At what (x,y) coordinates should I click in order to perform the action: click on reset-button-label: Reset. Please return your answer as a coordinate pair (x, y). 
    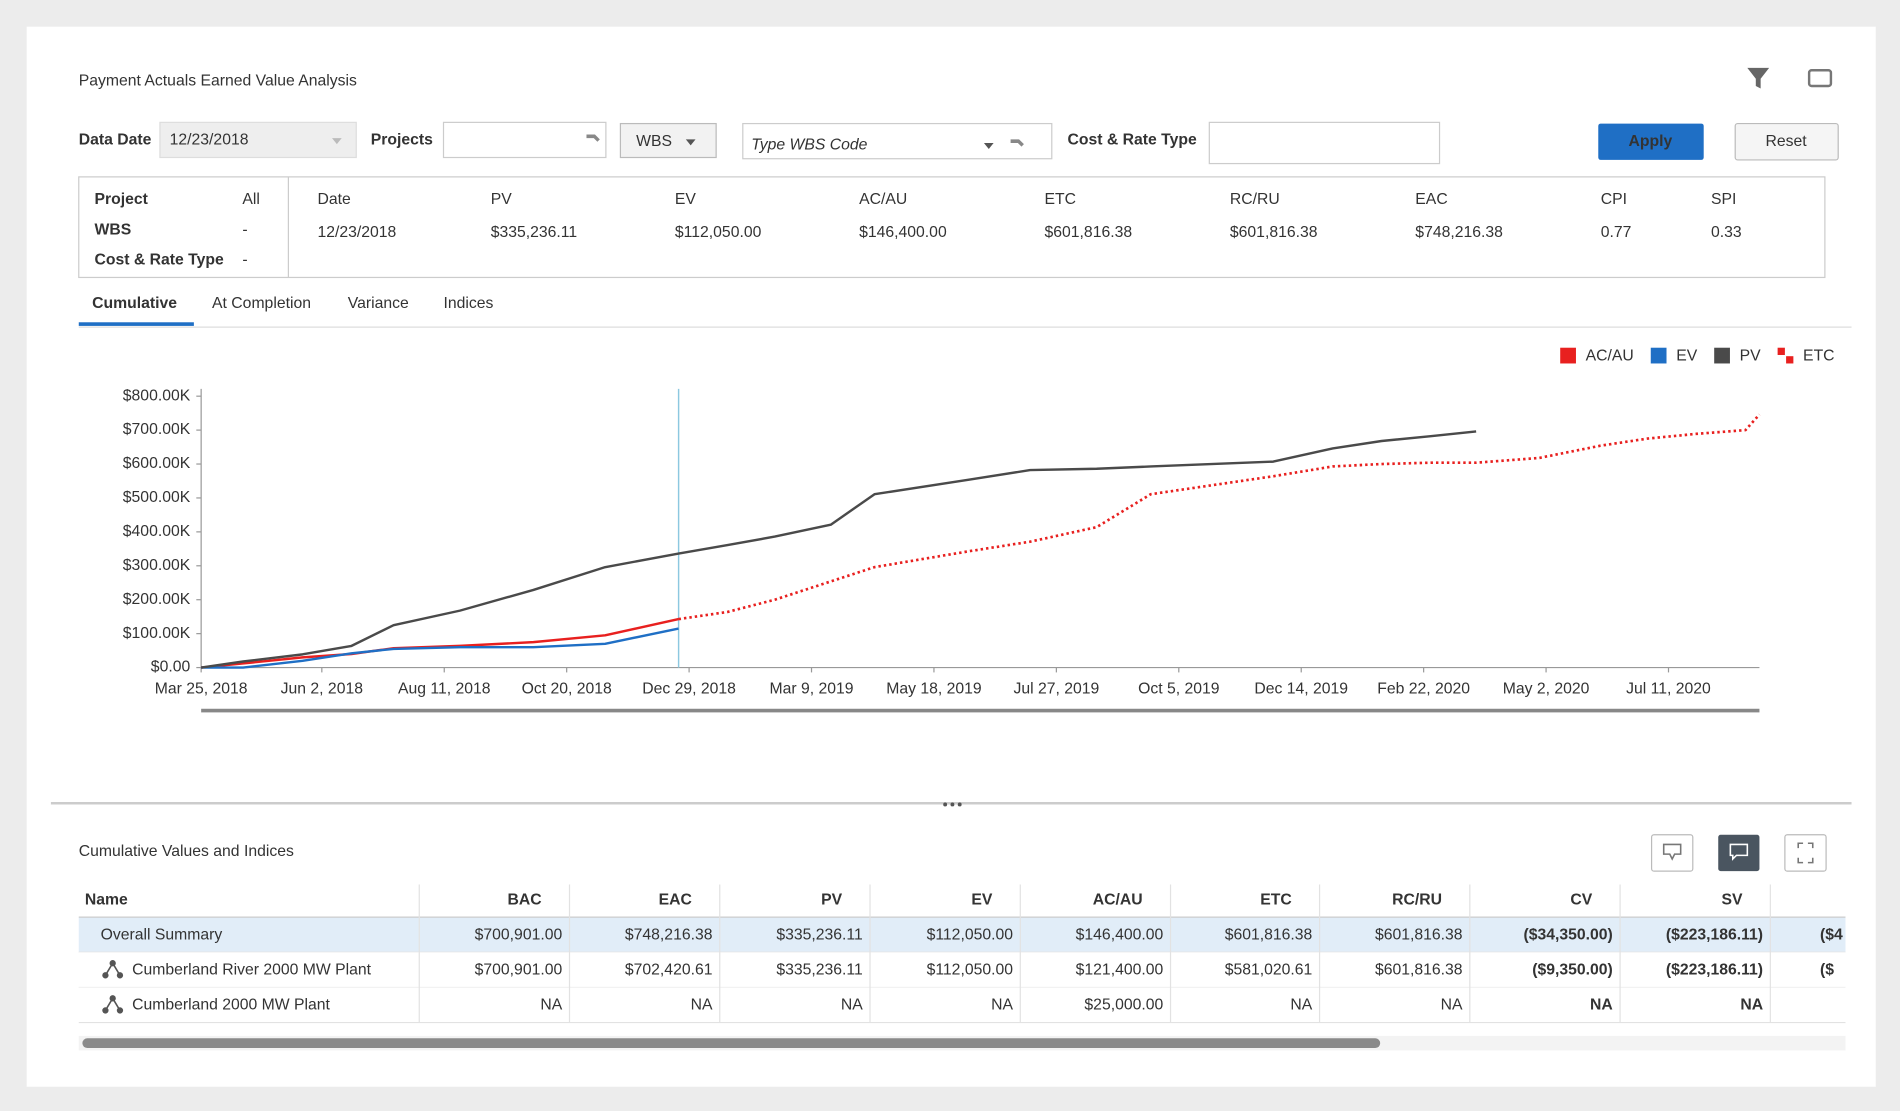
    Looking at the image, I should click on (1787, 141).